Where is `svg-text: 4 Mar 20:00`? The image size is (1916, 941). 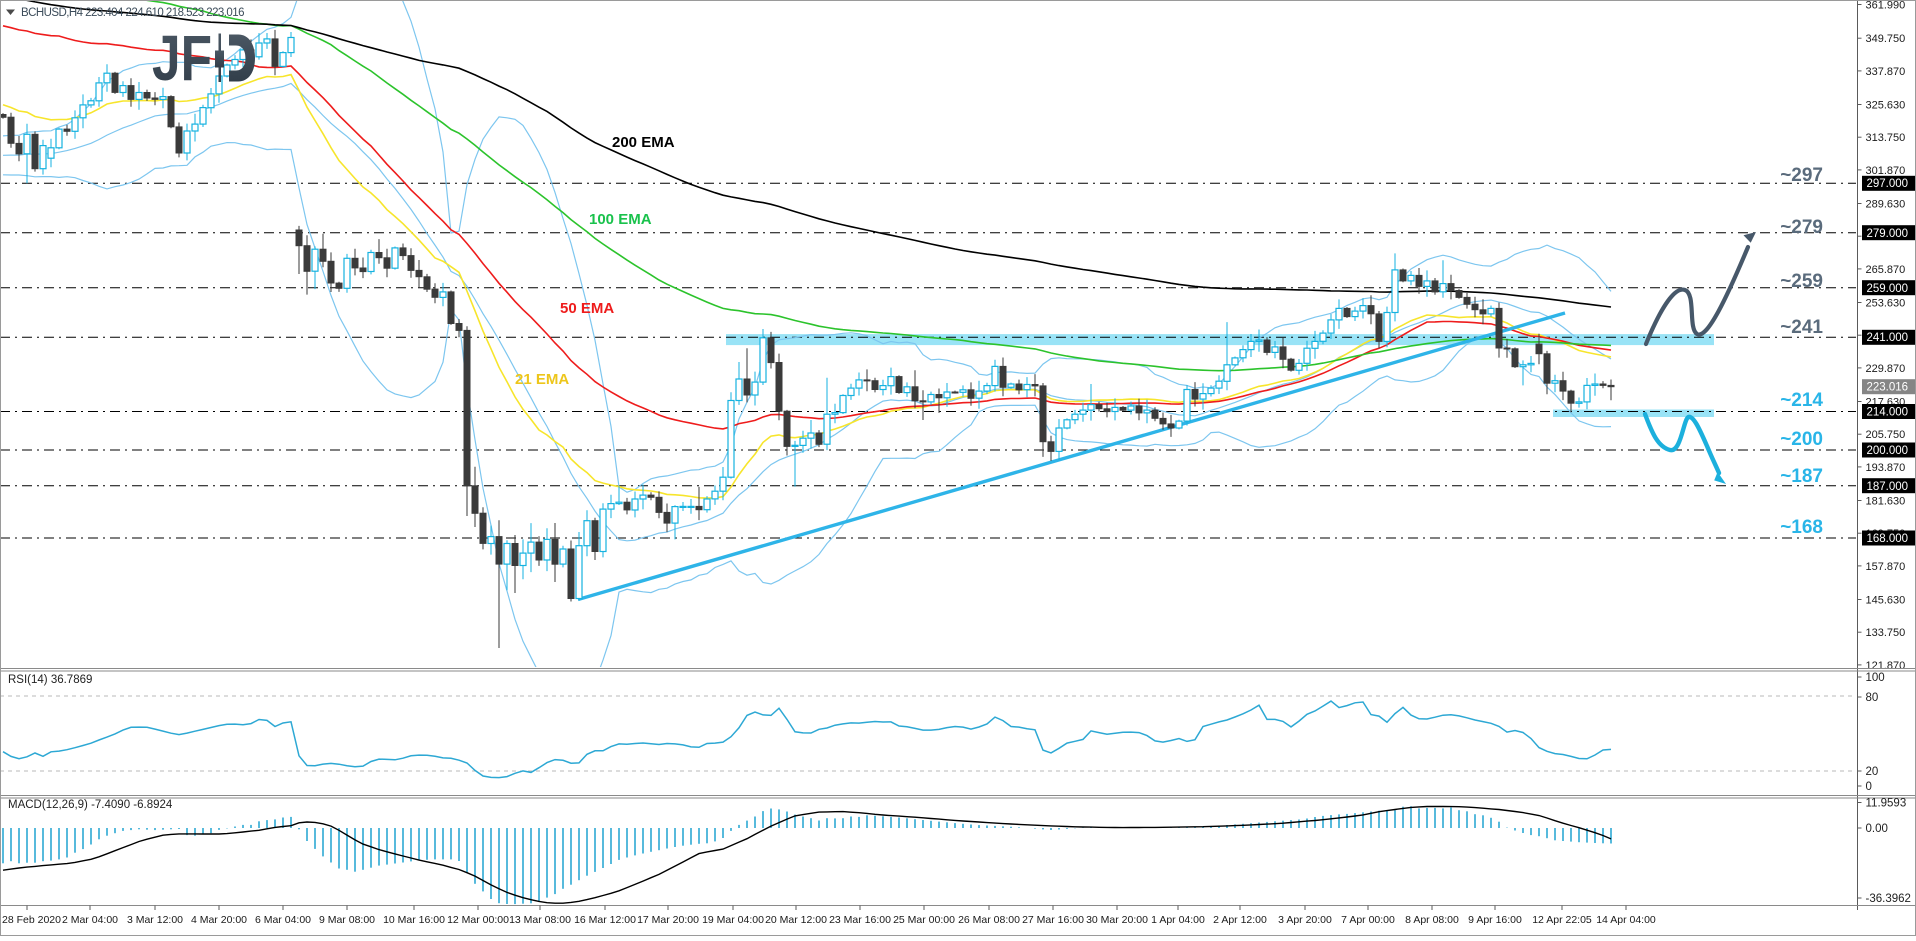
svg-text: 4 Mar 20:00 is located at coordinates (219, 920).